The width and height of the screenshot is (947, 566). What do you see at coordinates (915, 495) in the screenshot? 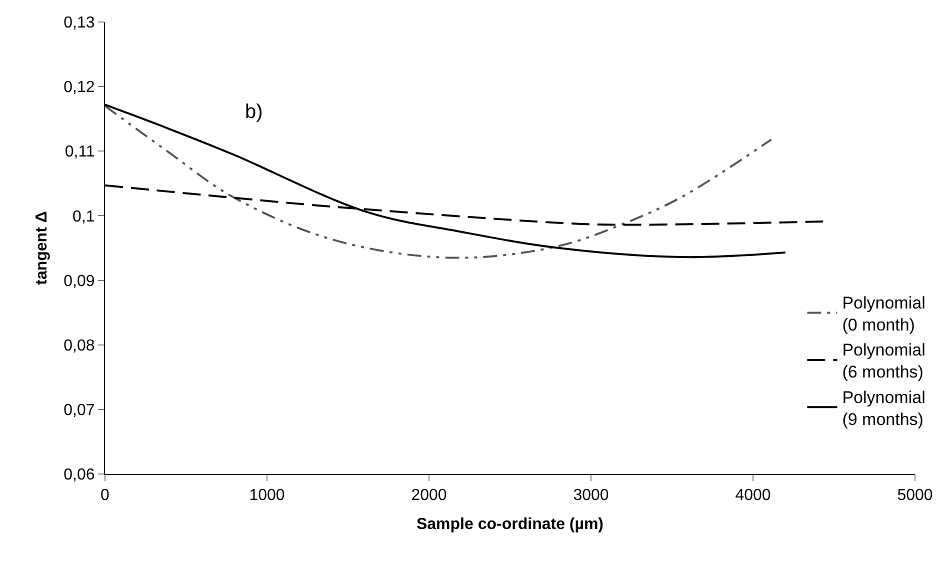
I see `x-tick-label: 5000` at bounding box center [915, 495].